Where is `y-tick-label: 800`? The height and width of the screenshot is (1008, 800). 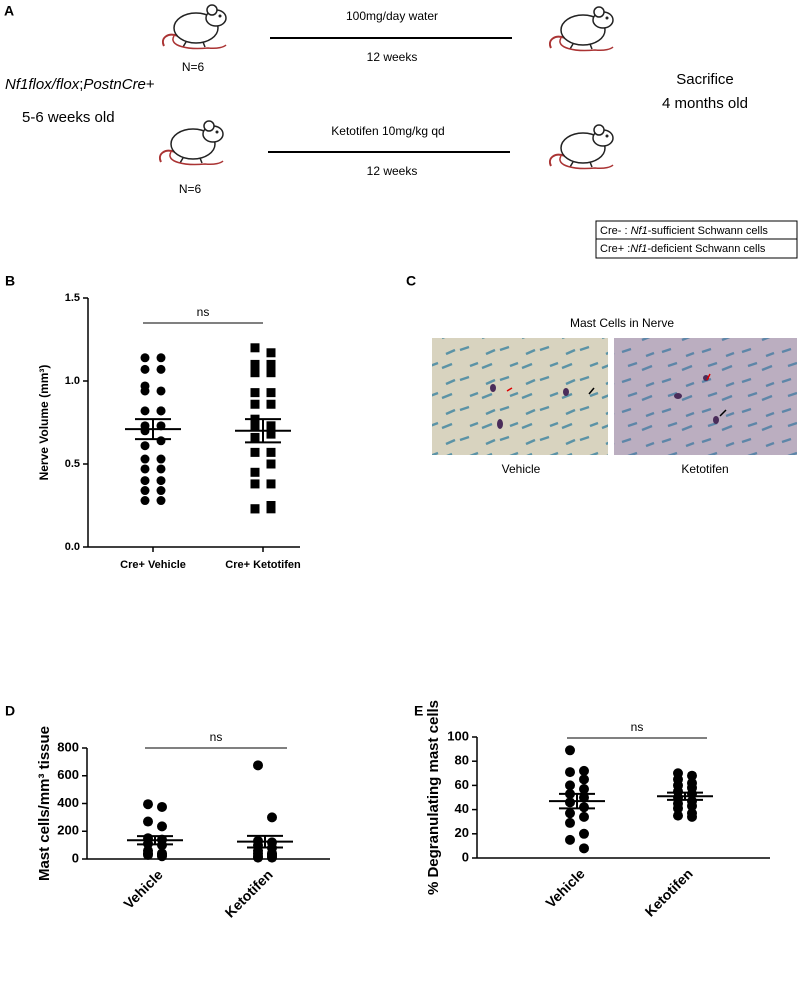 y-tick-label: 800 is located at coordinates (68, 746).